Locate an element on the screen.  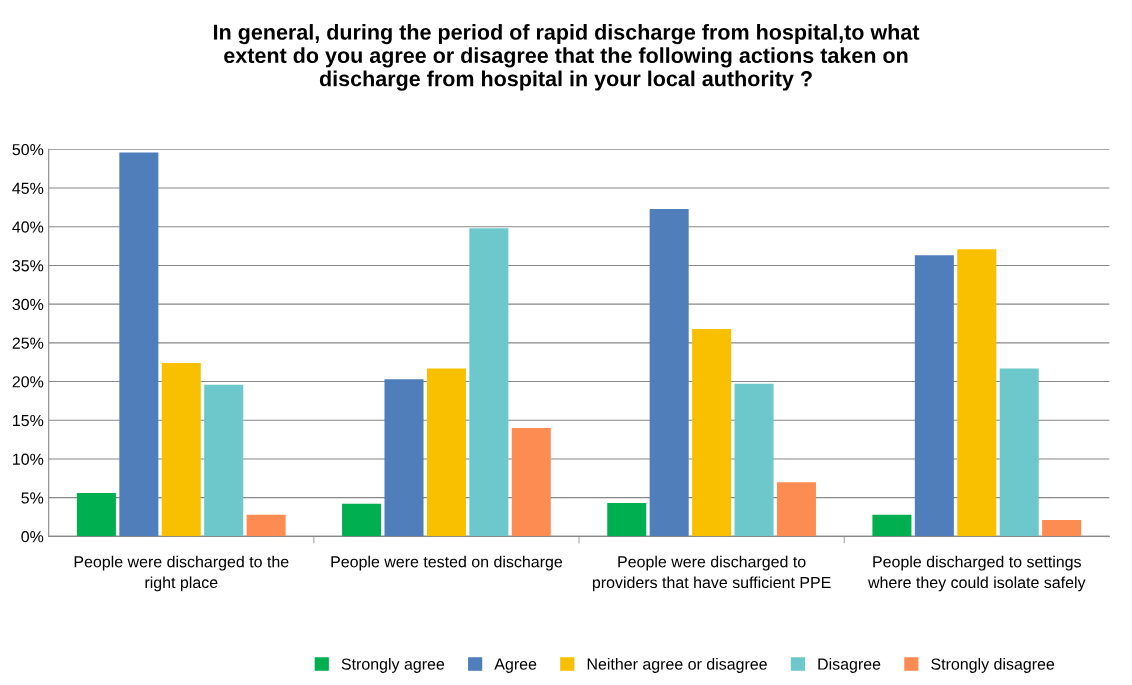
y-tick-label: 25% is located at coordinates (28, 343).